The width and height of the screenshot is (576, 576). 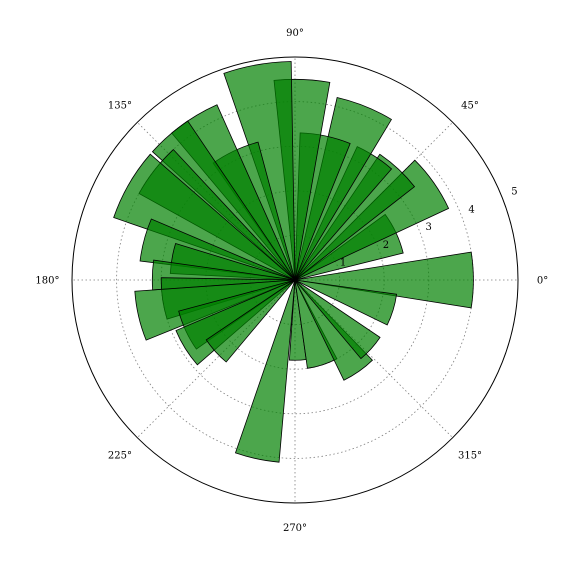 What do you see at coordinates (429, 227) in the screenshot?
I see `r-tick-label: 3` at bounding box center [429, 227].